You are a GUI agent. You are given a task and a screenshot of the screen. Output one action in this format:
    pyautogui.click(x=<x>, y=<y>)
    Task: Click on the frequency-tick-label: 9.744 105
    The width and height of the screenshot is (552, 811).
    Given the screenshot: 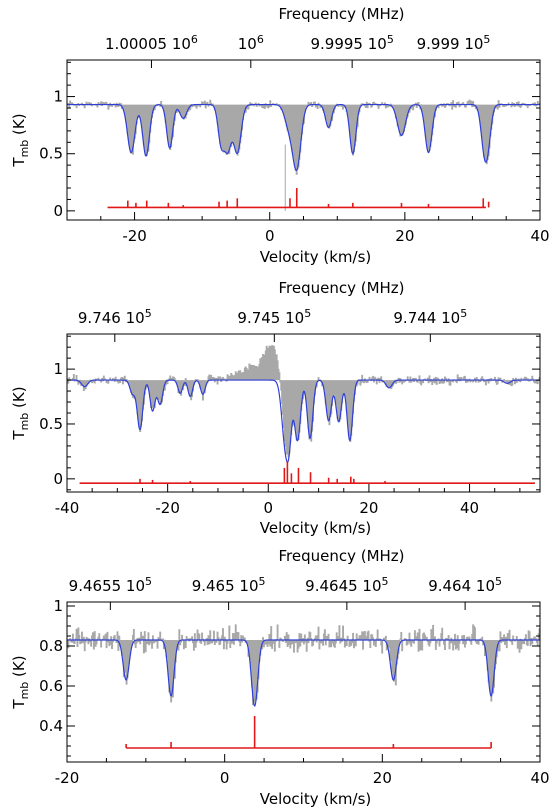 What is the action you would take?
    pyautogui.click(x=430, y=317)
    